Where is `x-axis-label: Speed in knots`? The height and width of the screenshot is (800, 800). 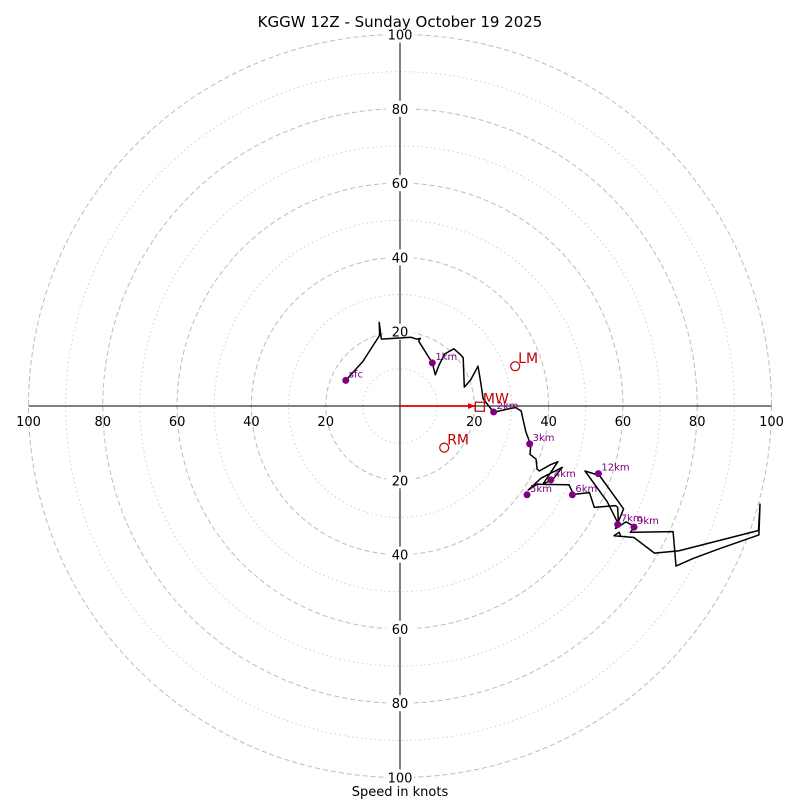
x-axis-label: Speed in knots is located at coordinates (400, 792).